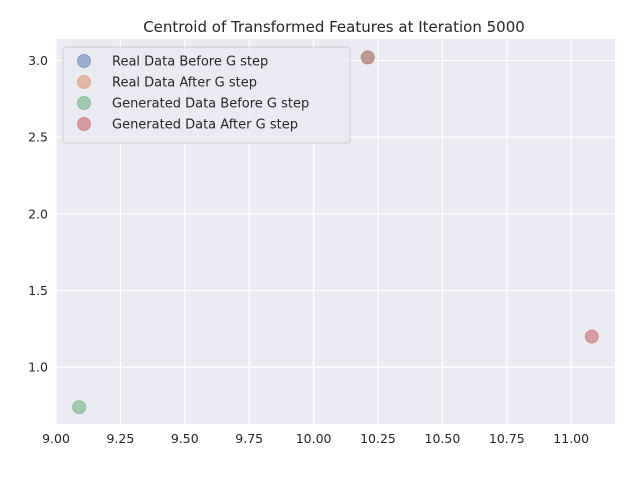 This screenshot has width=640, height=480. What do you see at coordinates (120, 438) in the screenshot?
I see `x-tick-label: 9.25` at bounding box center [120, 438].